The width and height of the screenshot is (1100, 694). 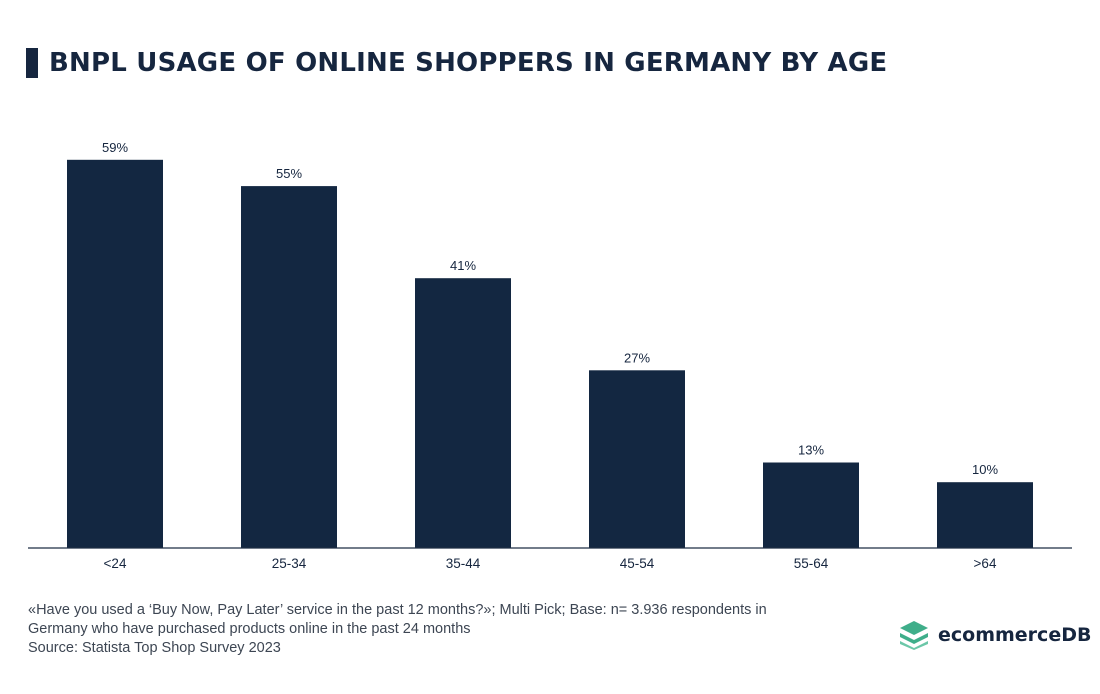 What do you see at coordinates (985, 515) in the screenshot?
I see `bar->64` at bounding box center [985, 515].